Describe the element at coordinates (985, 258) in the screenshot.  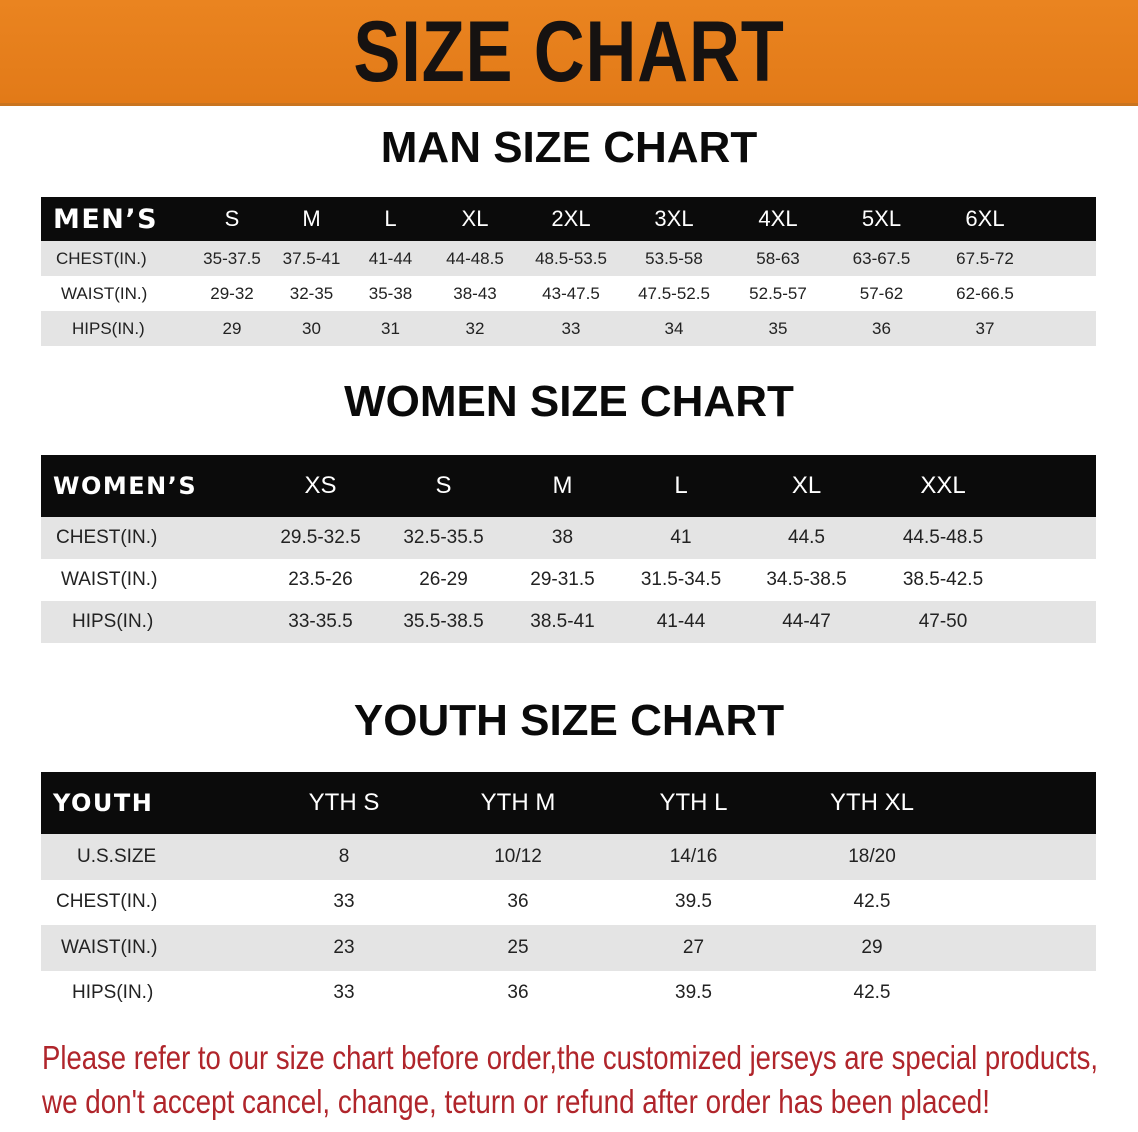
I see `measurement-cell: 67.5-72` at that location.